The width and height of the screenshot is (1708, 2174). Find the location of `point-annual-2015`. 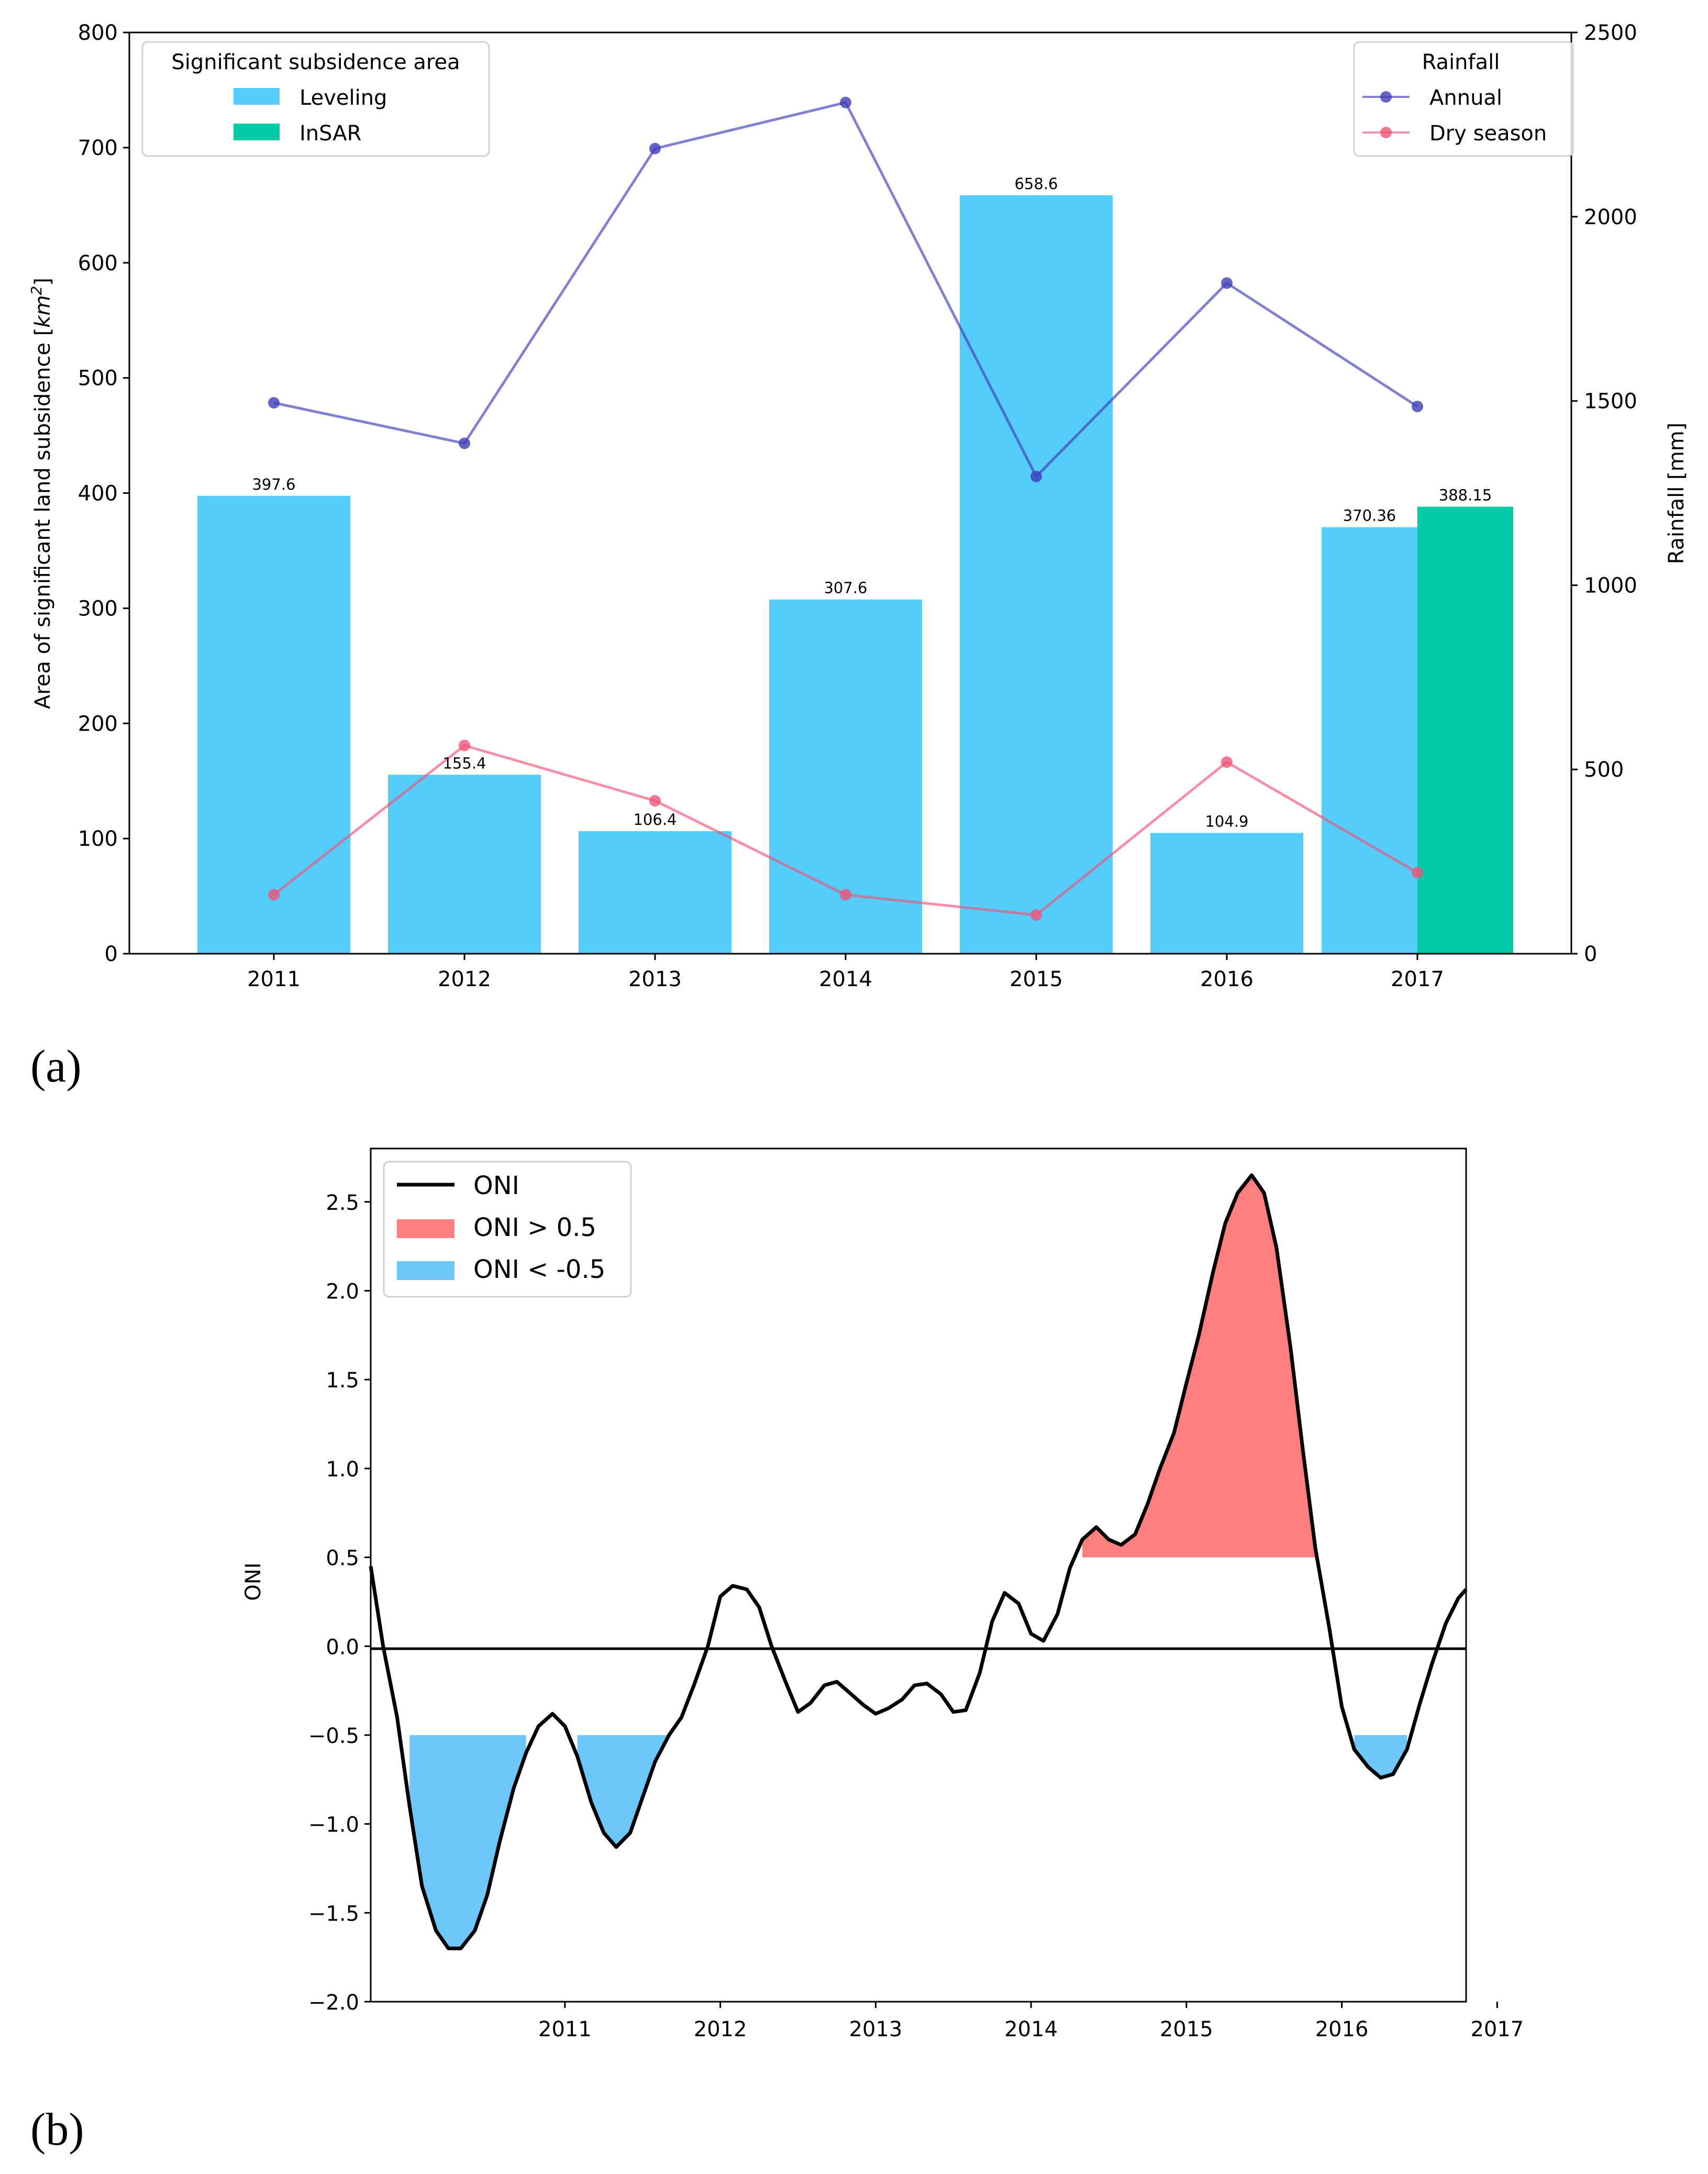

point-annual-2015 is located at coordinates (1036, 476).